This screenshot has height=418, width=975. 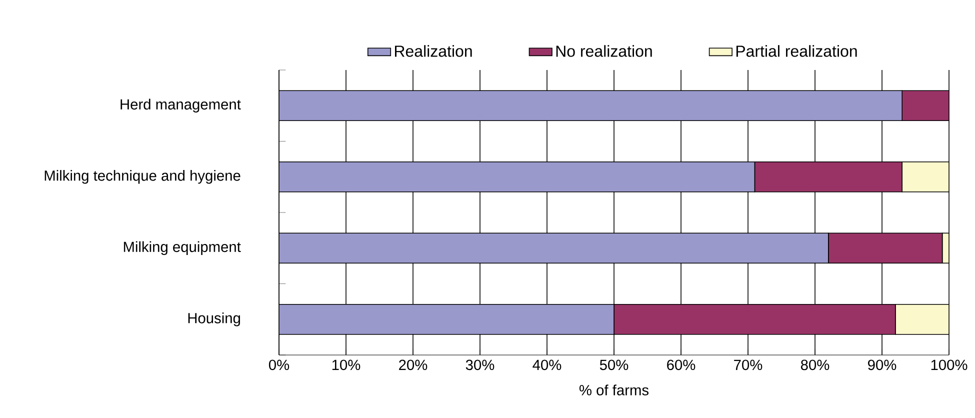 What do you see at coordinates (279, 365) in the screenshot?
I see `x-tick-label: 0%` at bounding box center [279, 365].